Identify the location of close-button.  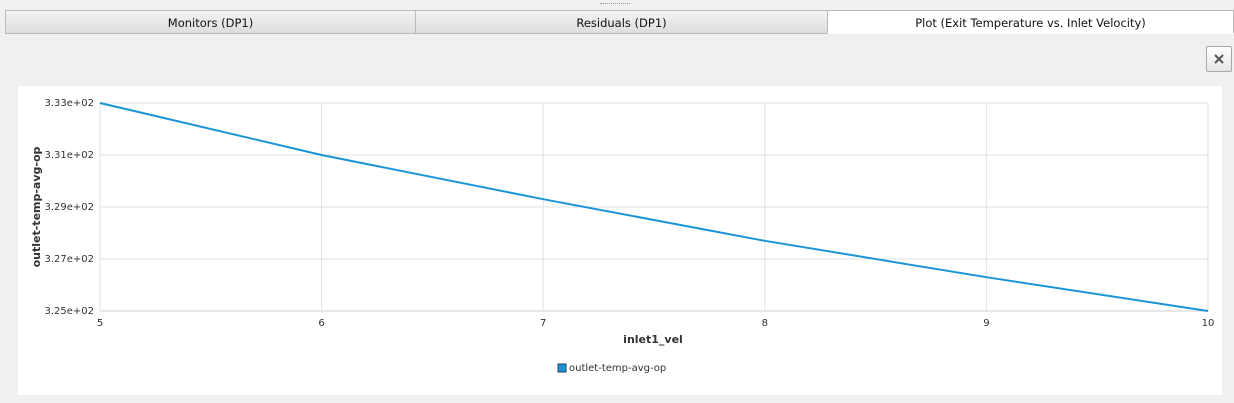
(1219, 59).